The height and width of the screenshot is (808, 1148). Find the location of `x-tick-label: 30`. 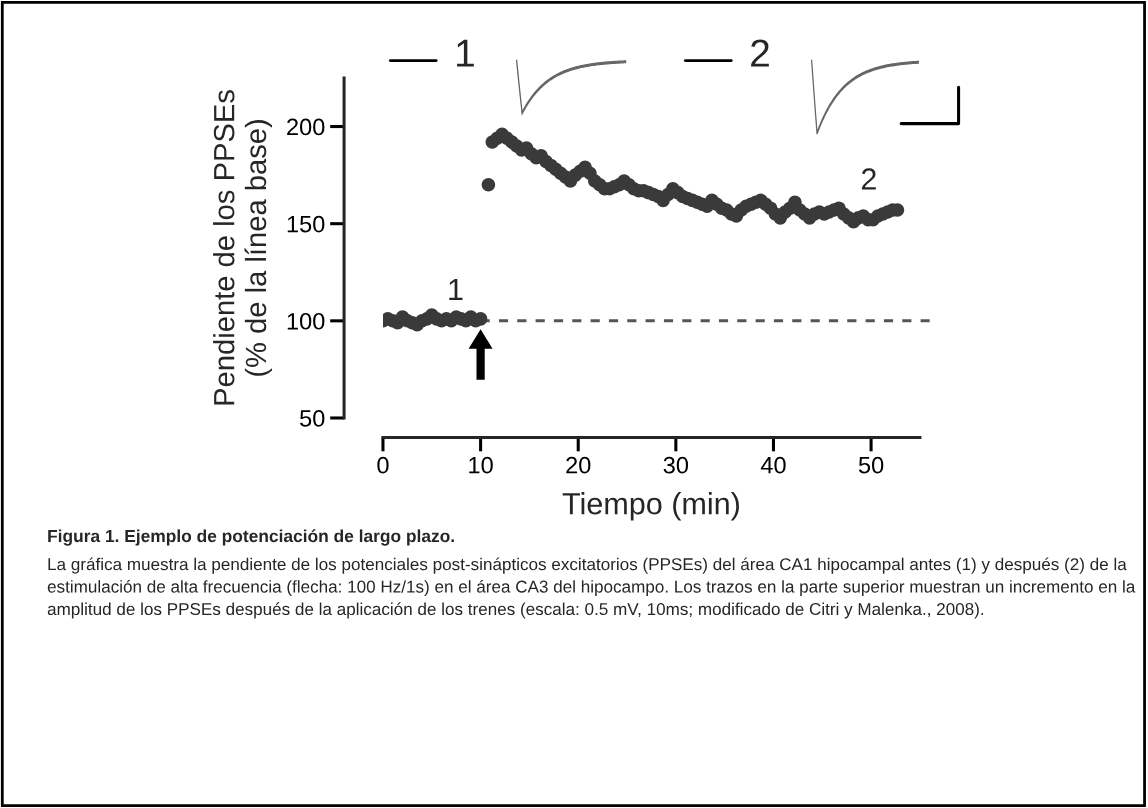

x-tick-label: 30 is located at coordinates (676, 465).